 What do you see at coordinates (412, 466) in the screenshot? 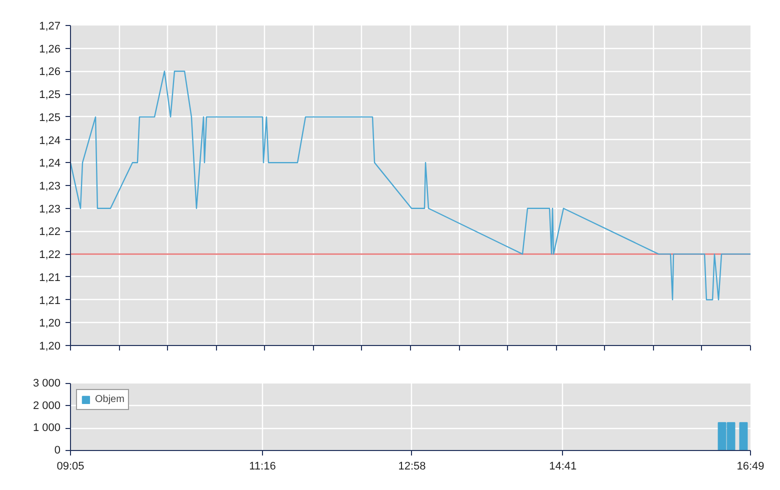
I see `x-tick-label: 12:58` at bounding box center [412, 466].